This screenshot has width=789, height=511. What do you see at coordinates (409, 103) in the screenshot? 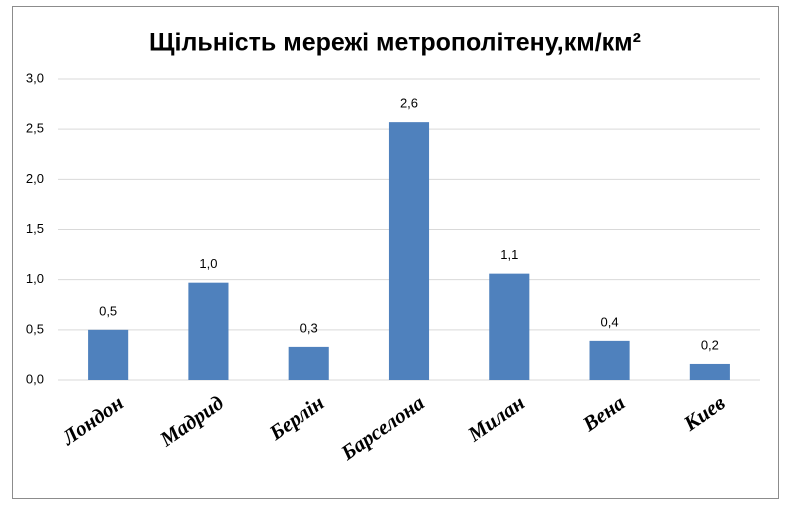
I see `value-label: 2,6` at bounding box center [409, 103].